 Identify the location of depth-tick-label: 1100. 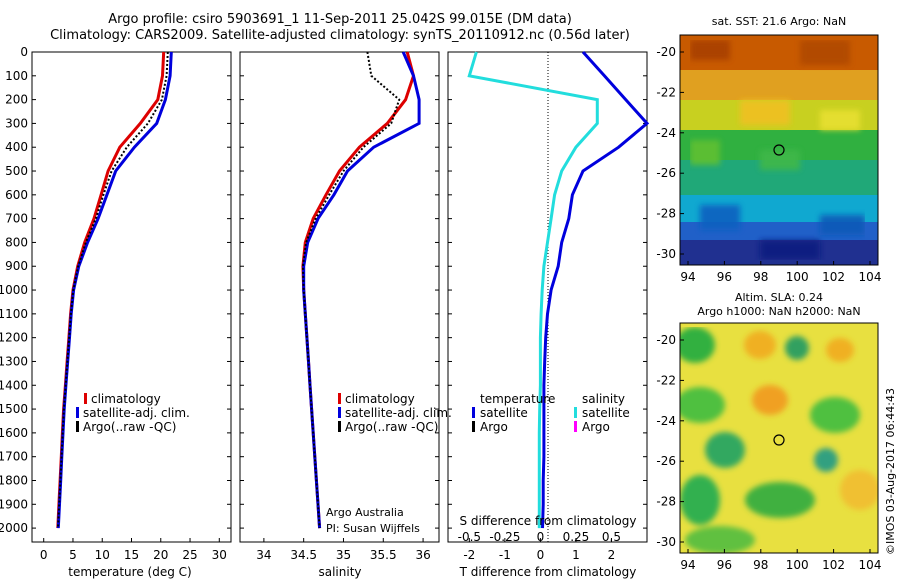
(14, 314).